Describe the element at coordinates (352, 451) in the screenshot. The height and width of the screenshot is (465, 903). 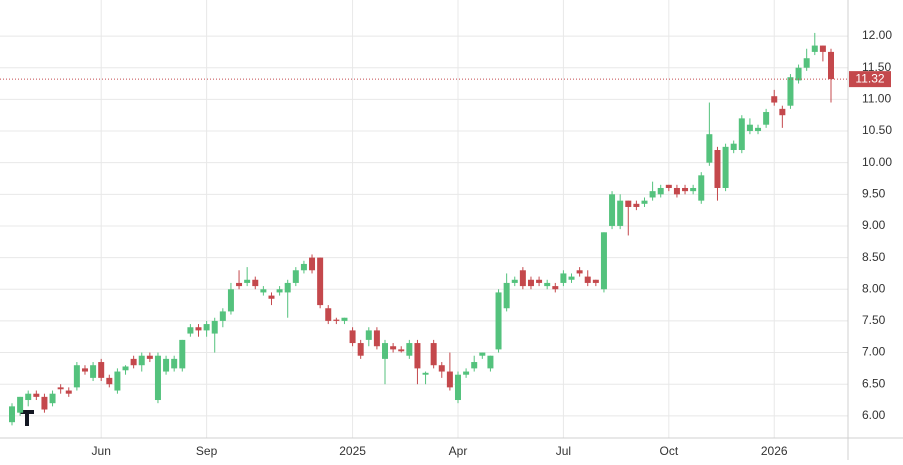
I see `x-tick-label: 2025` at that location.